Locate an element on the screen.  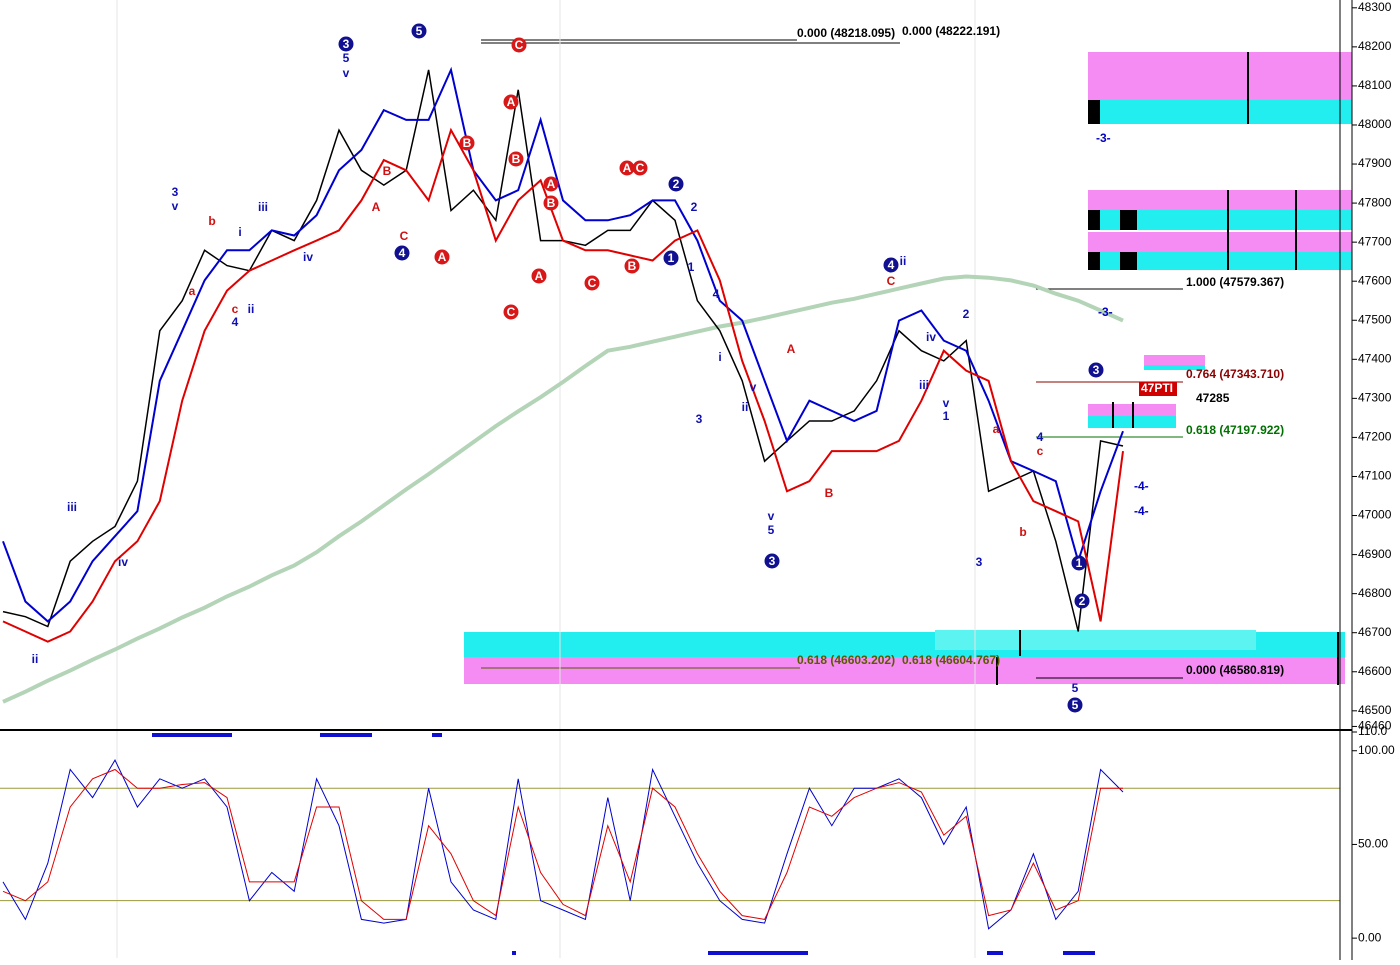
circled-label: 4 is located at coordinates (891, 265).